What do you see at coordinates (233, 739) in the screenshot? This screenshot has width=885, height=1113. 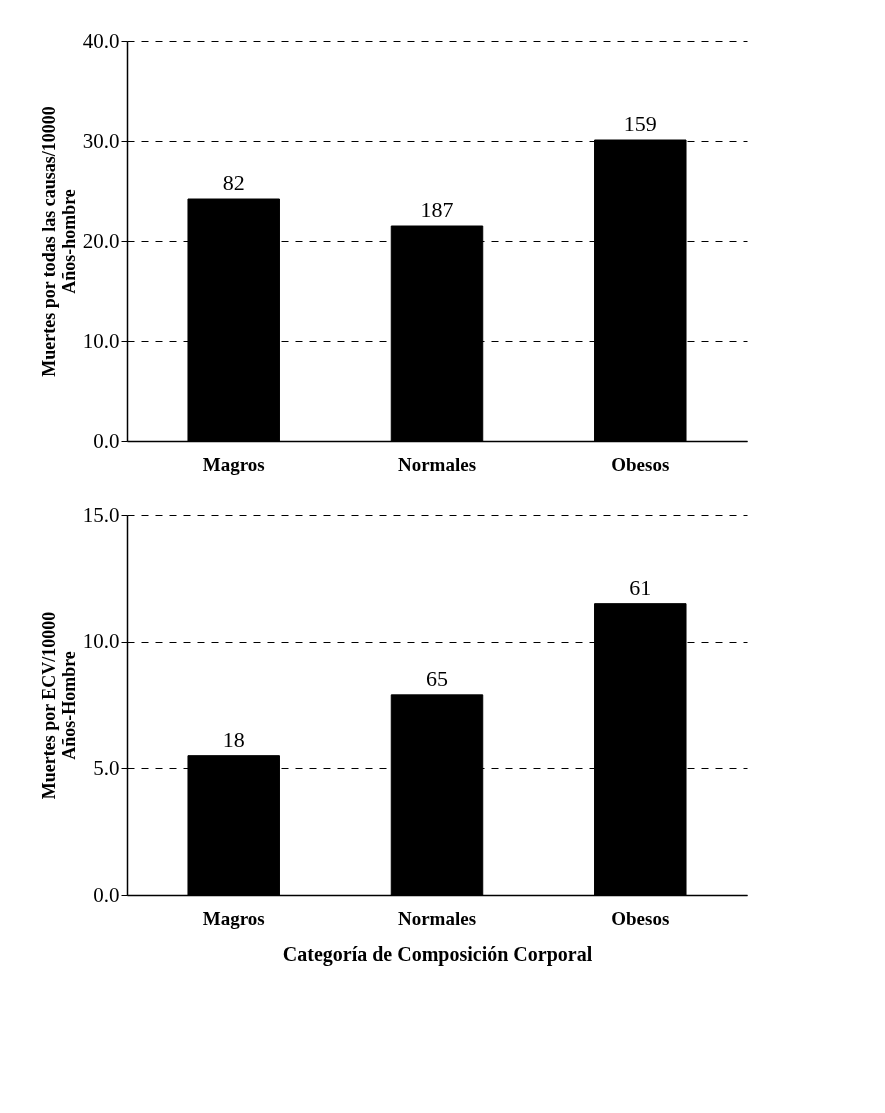 I see `annotation: 18` at bounding box center [233, 739].